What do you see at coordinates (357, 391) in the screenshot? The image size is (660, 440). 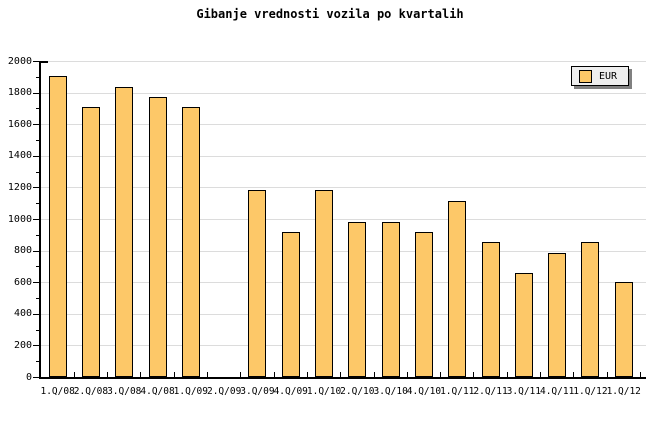 I see `x-axis-label-2.Q/10: 2.Q/10` at bounding box center [357, 391].